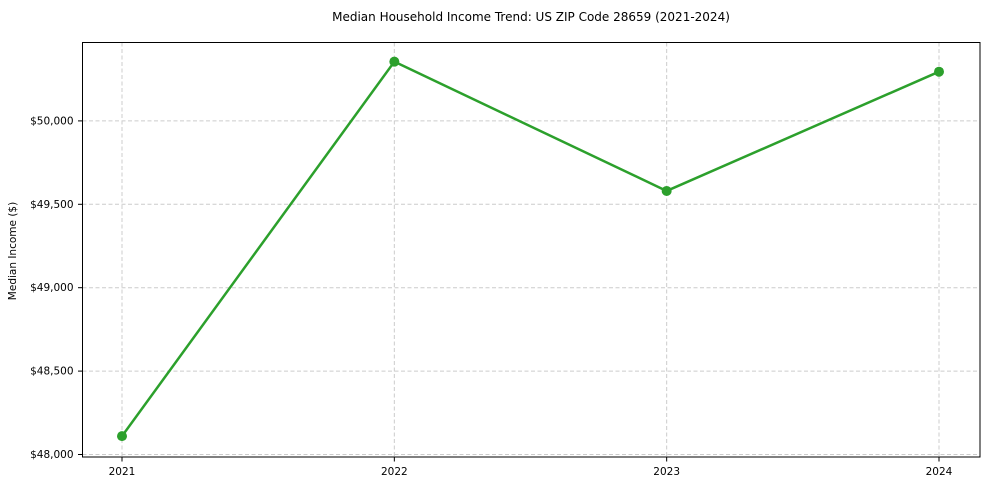  Describe the element at coordinates (939, 472) in the screenshot. I see `x-tick-label: 2024` at that location.